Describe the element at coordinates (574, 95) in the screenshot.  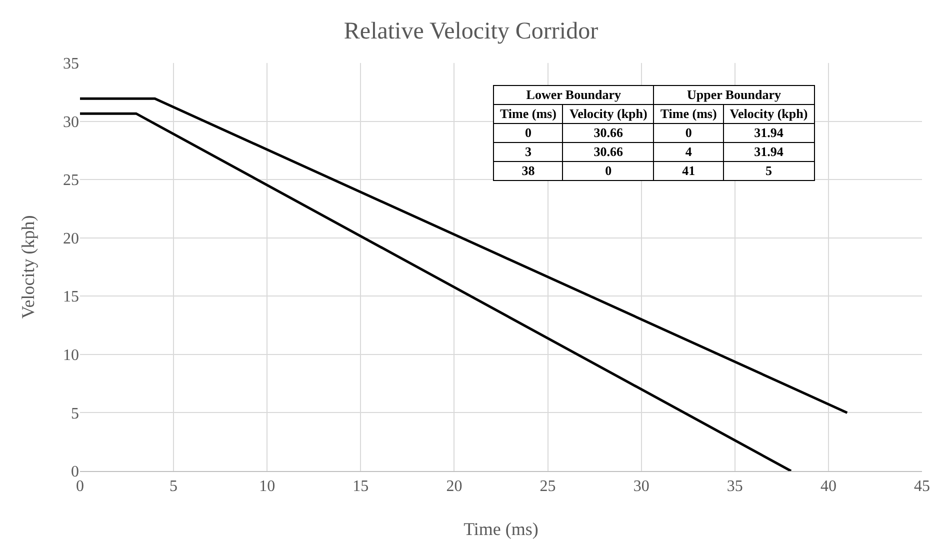
I see `annotation: Lower Boundary` at that location.